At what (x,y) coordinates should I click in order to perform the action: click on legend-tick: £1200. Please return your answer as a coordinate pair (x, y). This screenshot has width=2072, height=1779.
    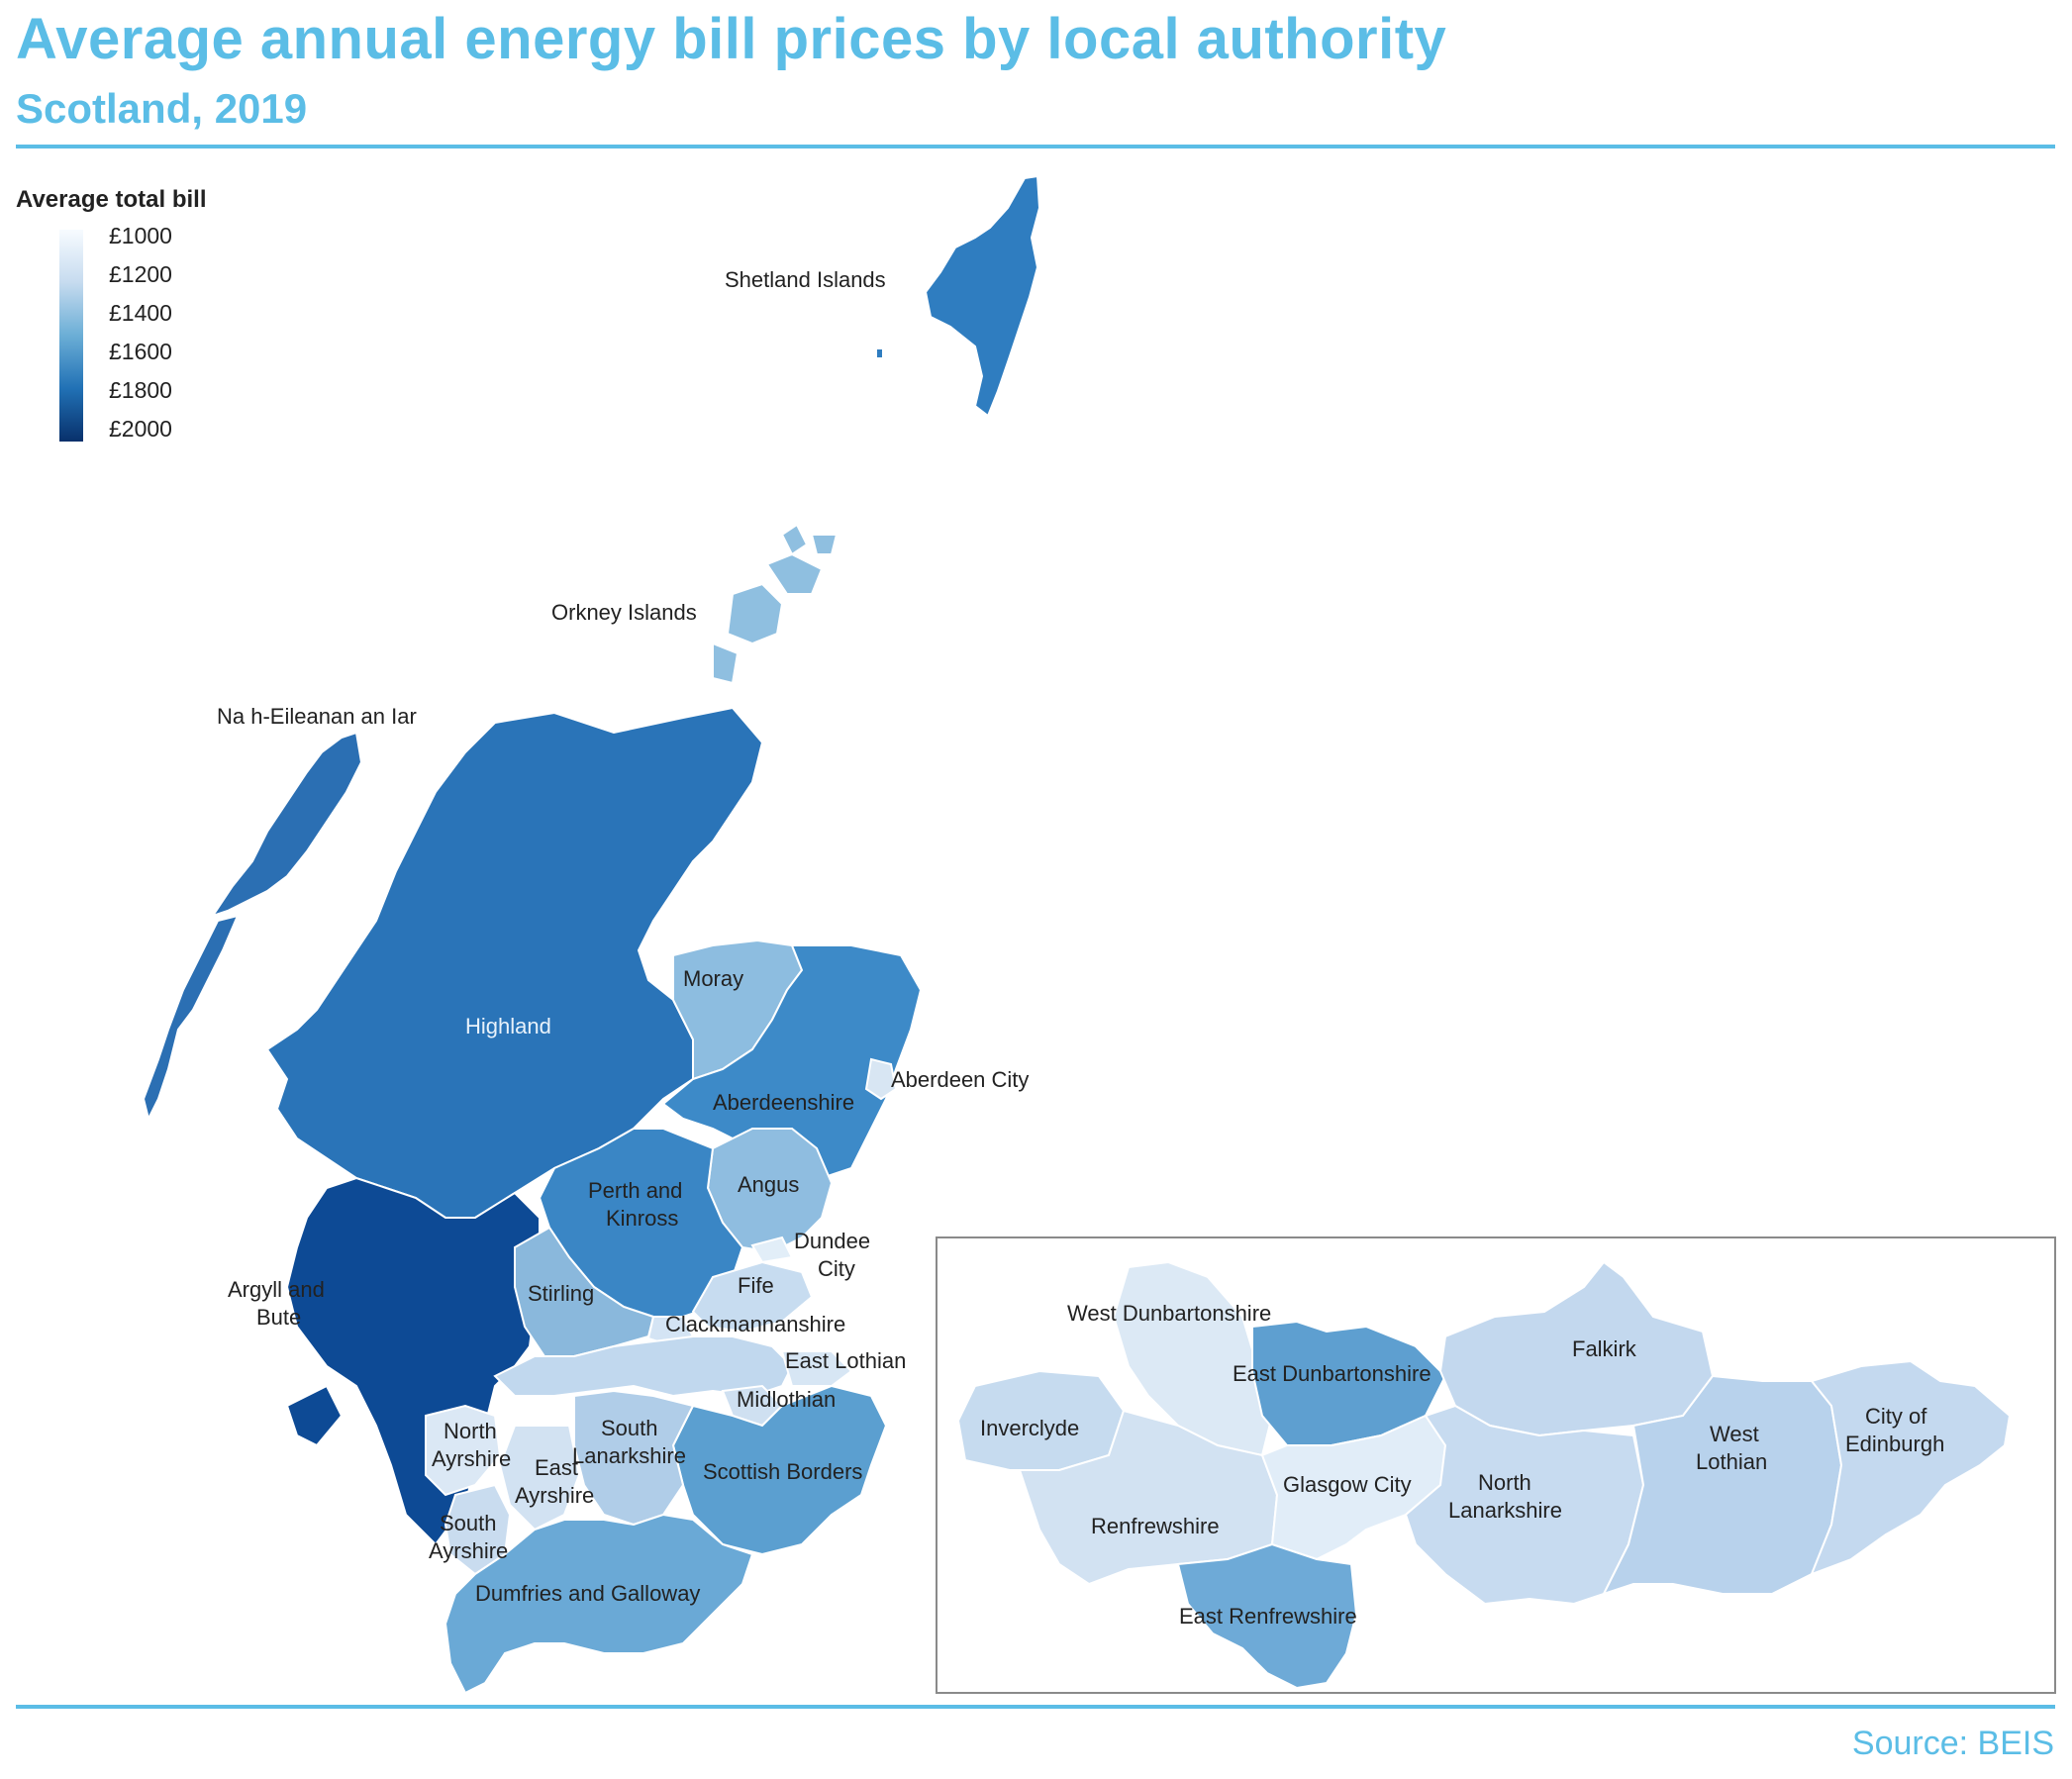
    Looking at the image, I should click on (140, 274).